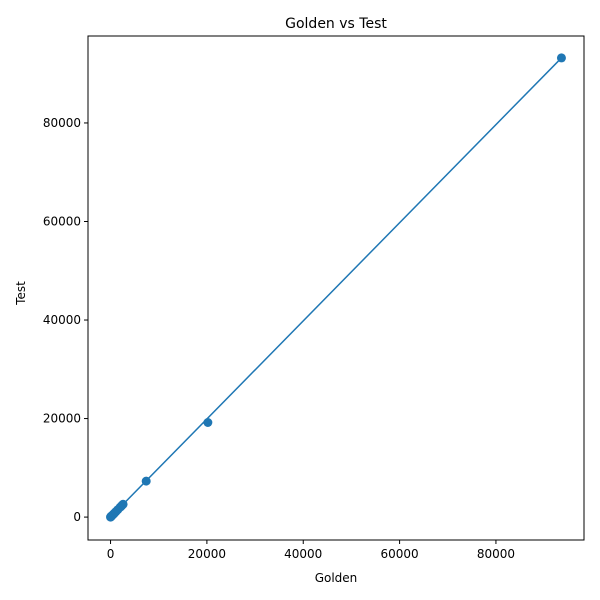  What do you see at coordinates (496, 554) in the screenshot?
I see `x-tick-label: 80000` at bounding box center [496, 554].